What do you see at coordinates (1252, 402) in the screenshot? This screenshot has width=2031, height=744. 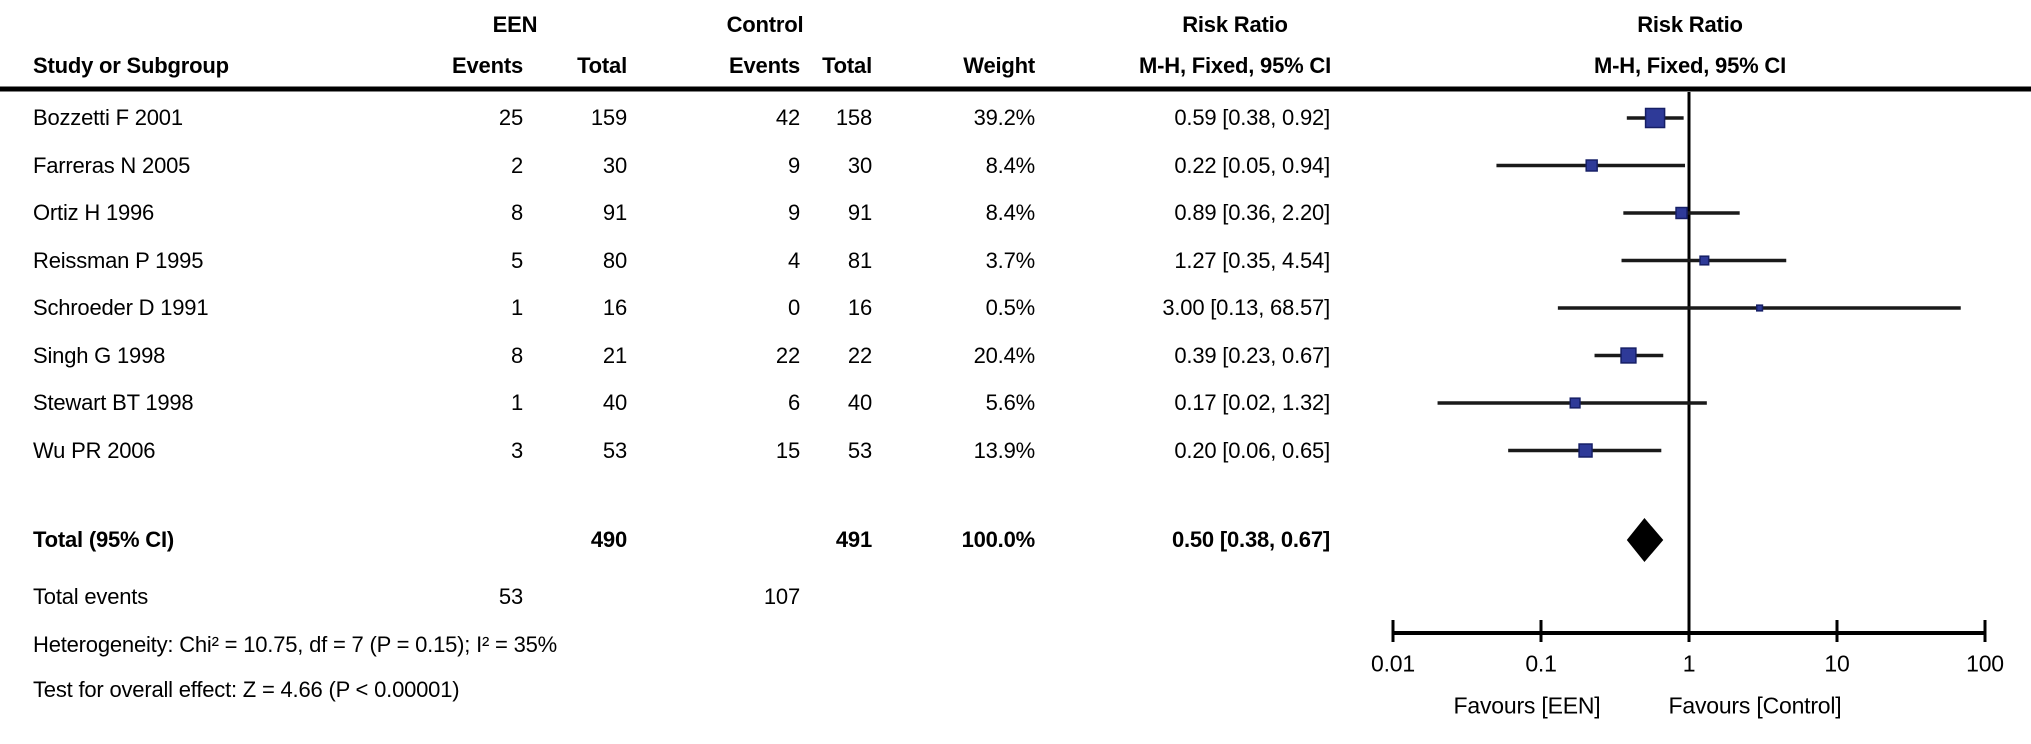 I see `risk-ratio-ci-value: 0.17 [0.02, 1.32]` at bounding box center [1252, 402].